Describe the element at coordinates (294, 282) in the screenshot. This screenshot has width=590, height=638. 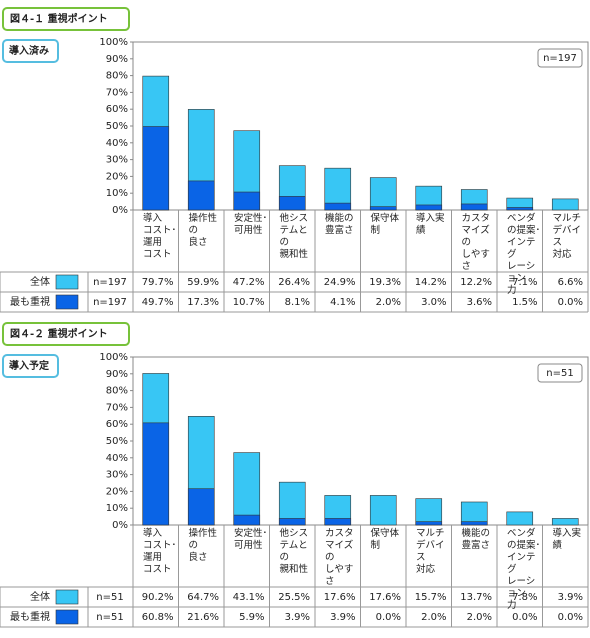
I see `value-label: 26.4%` at that location.